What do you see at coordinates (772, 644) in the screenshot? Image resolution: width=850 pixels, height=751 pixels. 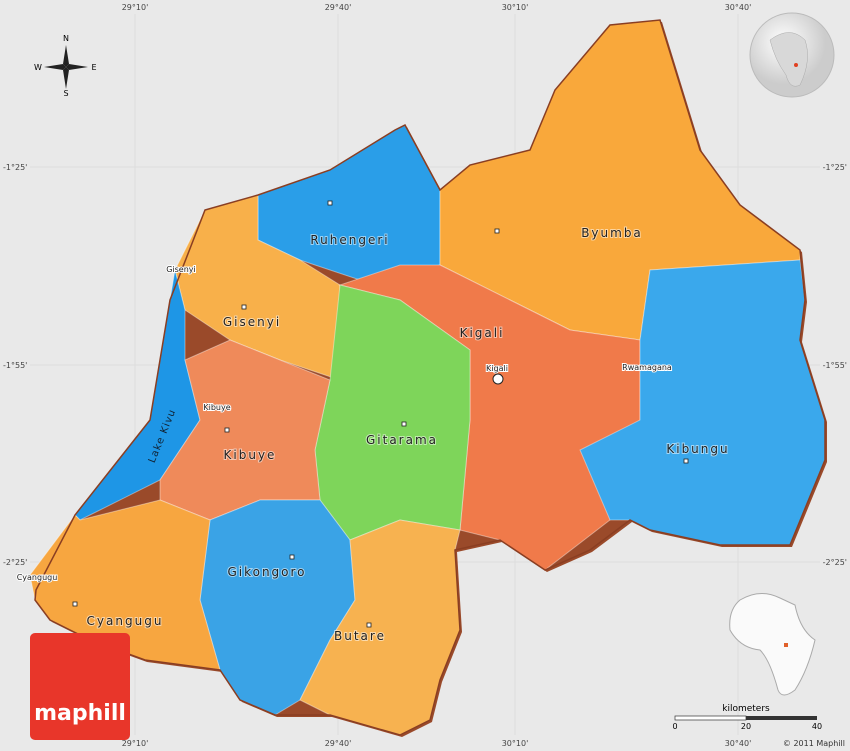 I see `africa-inset` at bounding box center [772, 644].